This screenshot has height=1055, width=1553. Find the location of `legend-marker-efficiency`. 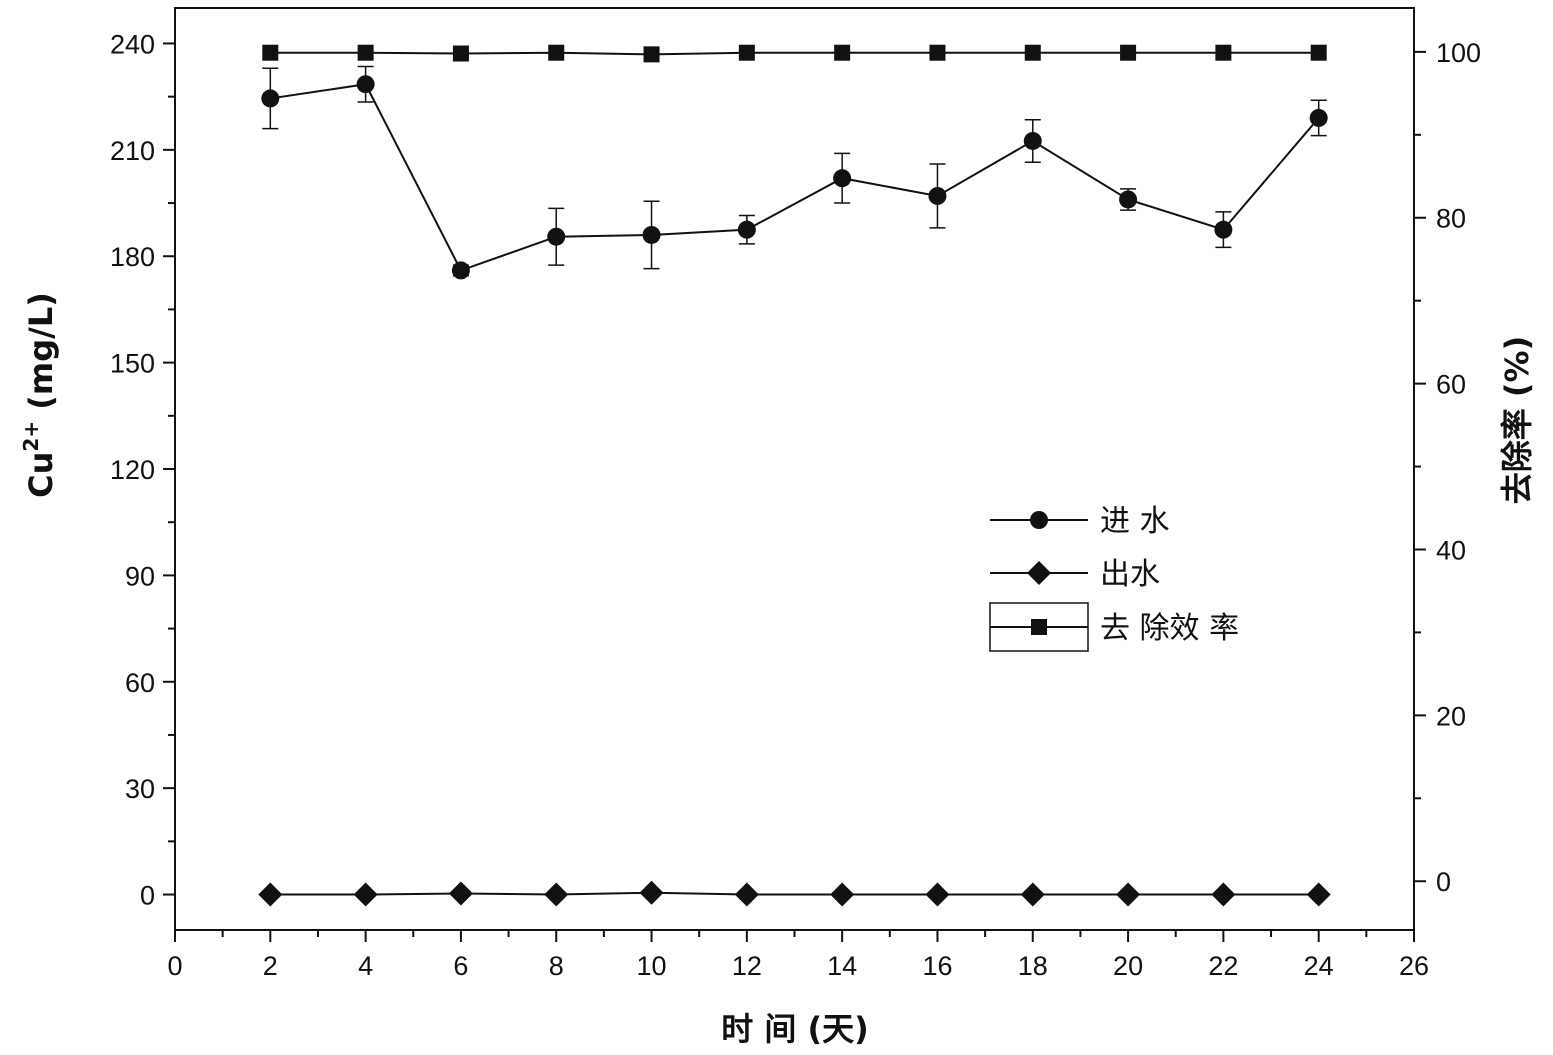

legend-marker-efficiency is located at coordinates (1039, 627).